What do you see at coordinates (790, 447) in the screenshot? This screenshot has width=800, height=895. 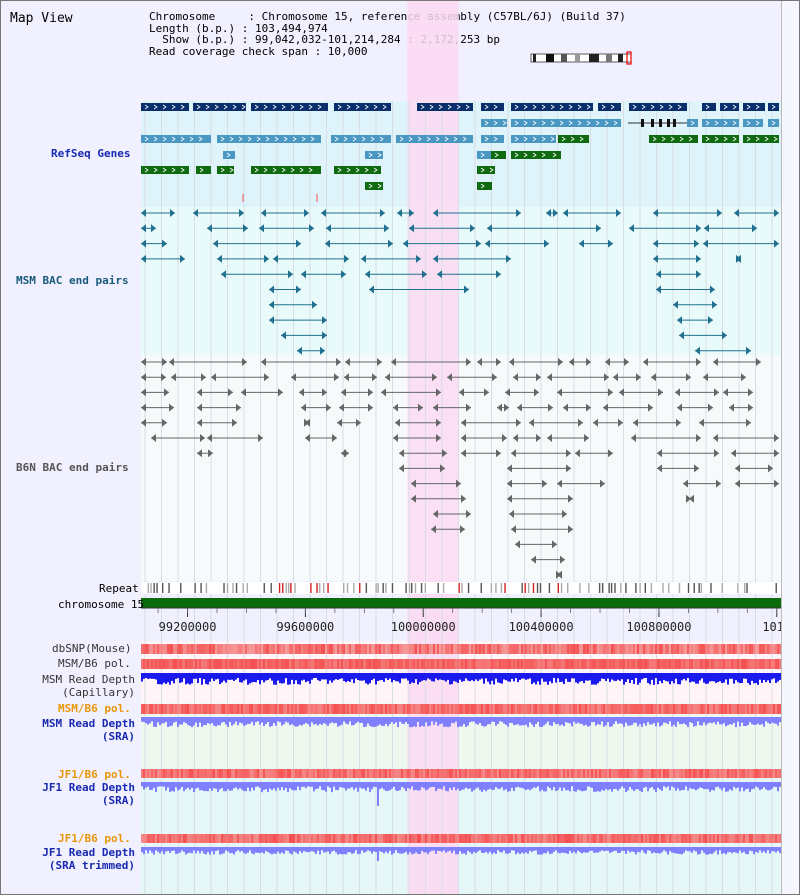 I see `vertical-scrollbar` at bounding box center [790, 447].